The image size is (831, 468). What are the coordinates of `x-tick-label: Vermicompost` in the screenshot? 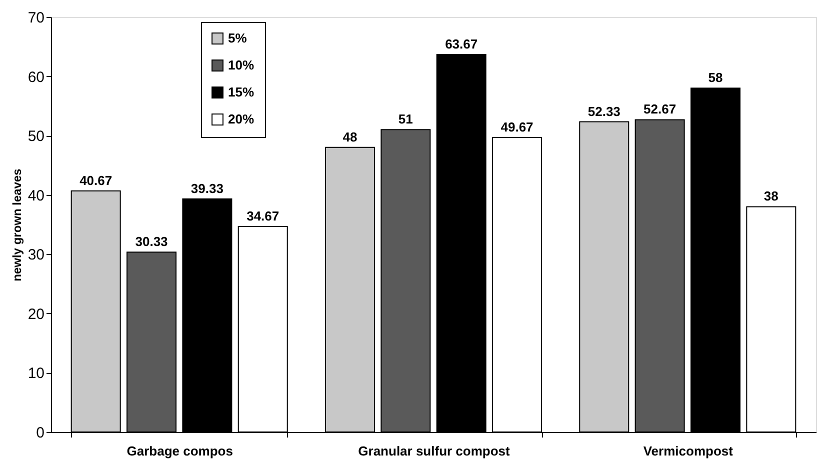 It's located at (688, 451).